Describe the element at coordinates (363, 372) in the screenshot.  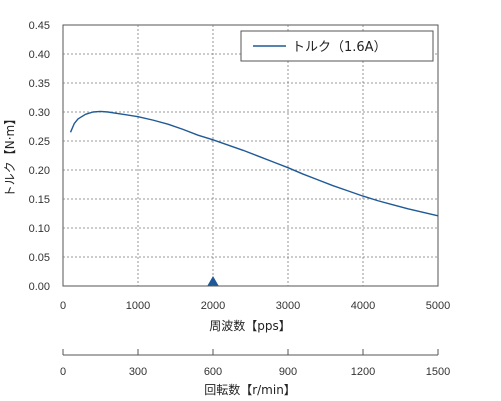
I see `secondary-tick-label-4: 1200` at that location.